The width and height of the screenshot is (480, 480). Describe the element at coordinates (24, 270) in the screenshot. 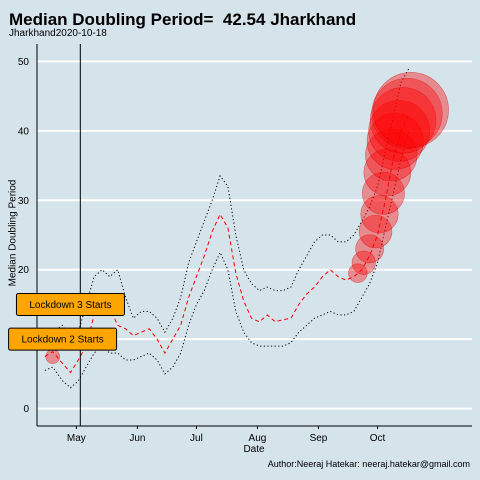

I see `y-tick-label: 20` at that location.